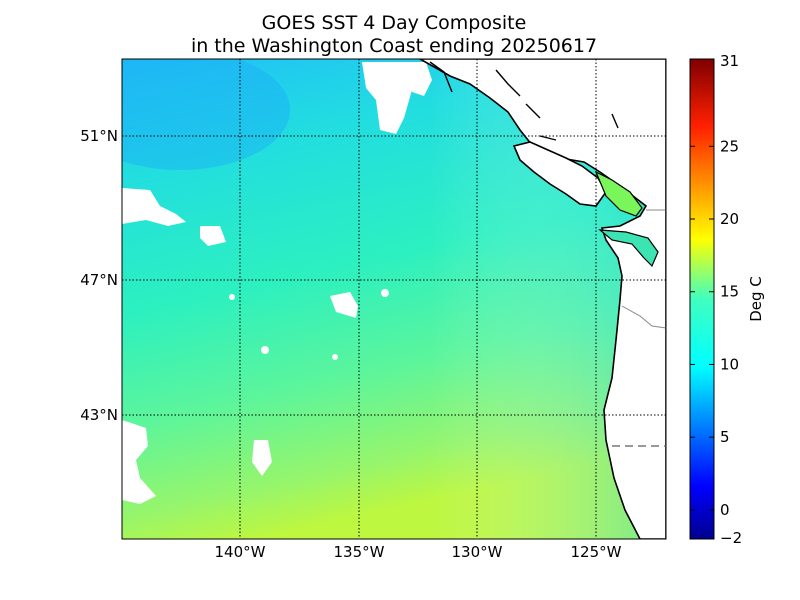 The height and width of the screenshot is (600, 800). What do you see at coordinates (716, 299) in the screenshot?
I see `colorbar-ticks: 31 25 20 15 10 5 0 −2` at bounding box center [716, 299].